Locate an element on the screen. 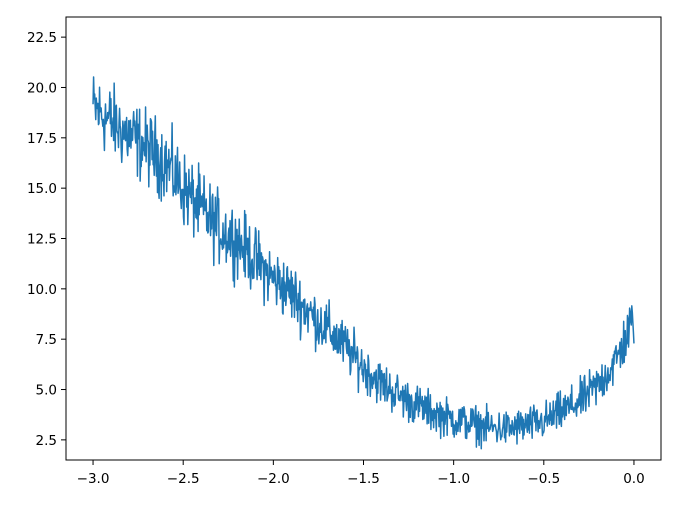 The image size is (699, 509). x-tick-label: −1.5 is located at coordinates (363, 479).